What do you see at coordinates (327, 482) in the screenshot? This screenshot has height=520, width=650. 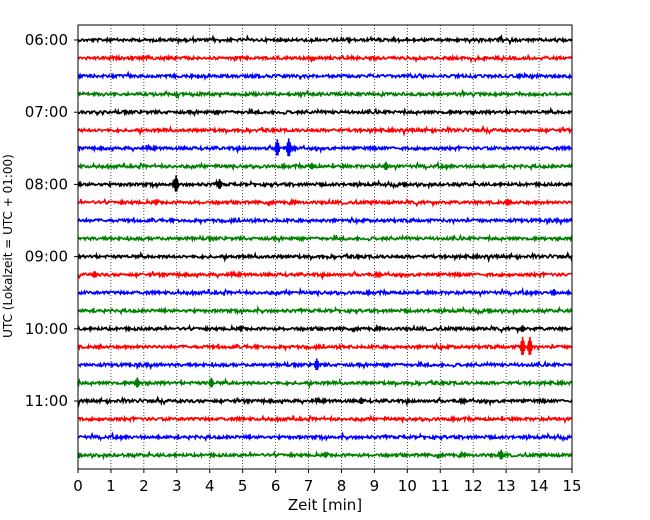 I see `x-axis-ticks: 0 1 2 3 4 5 6 7 8 9 10 11 12 13 14 15` at bounding box center [327, 482].